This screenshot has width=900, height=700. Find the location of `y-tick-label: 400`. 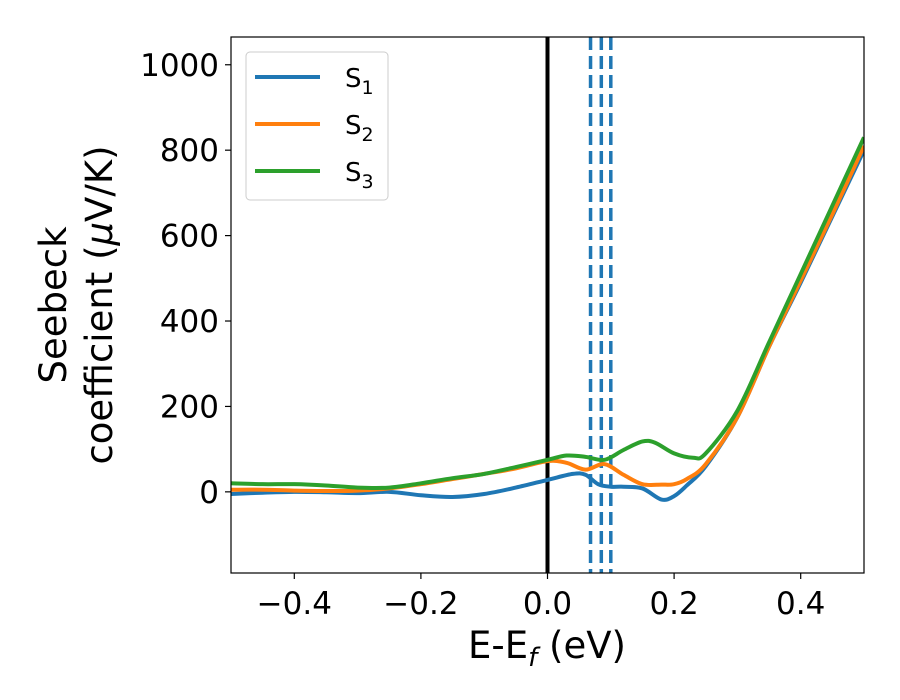

y-tick-label: 400 is located at coordinates (189, 322).